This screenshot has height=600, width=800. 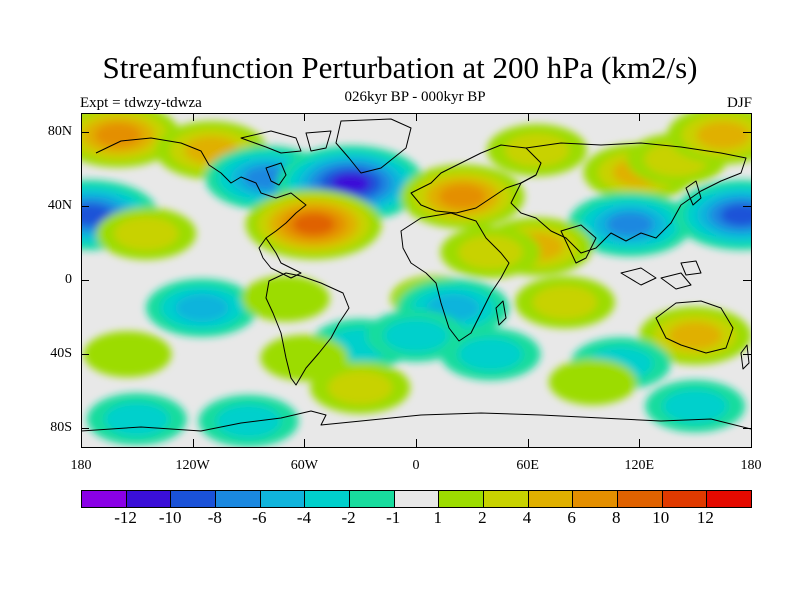 I want to click on coastline-africa, so click(x=455, y=277).